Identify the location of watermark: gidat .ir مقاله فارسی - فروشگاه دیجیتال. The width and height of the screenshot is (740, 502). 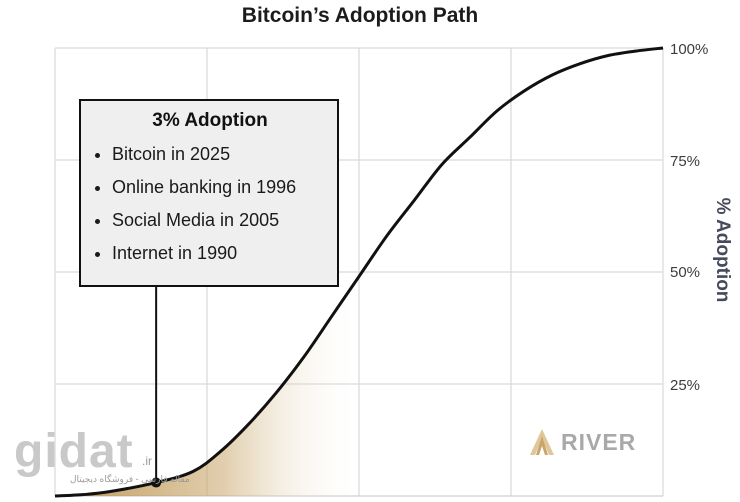
(102, 456).